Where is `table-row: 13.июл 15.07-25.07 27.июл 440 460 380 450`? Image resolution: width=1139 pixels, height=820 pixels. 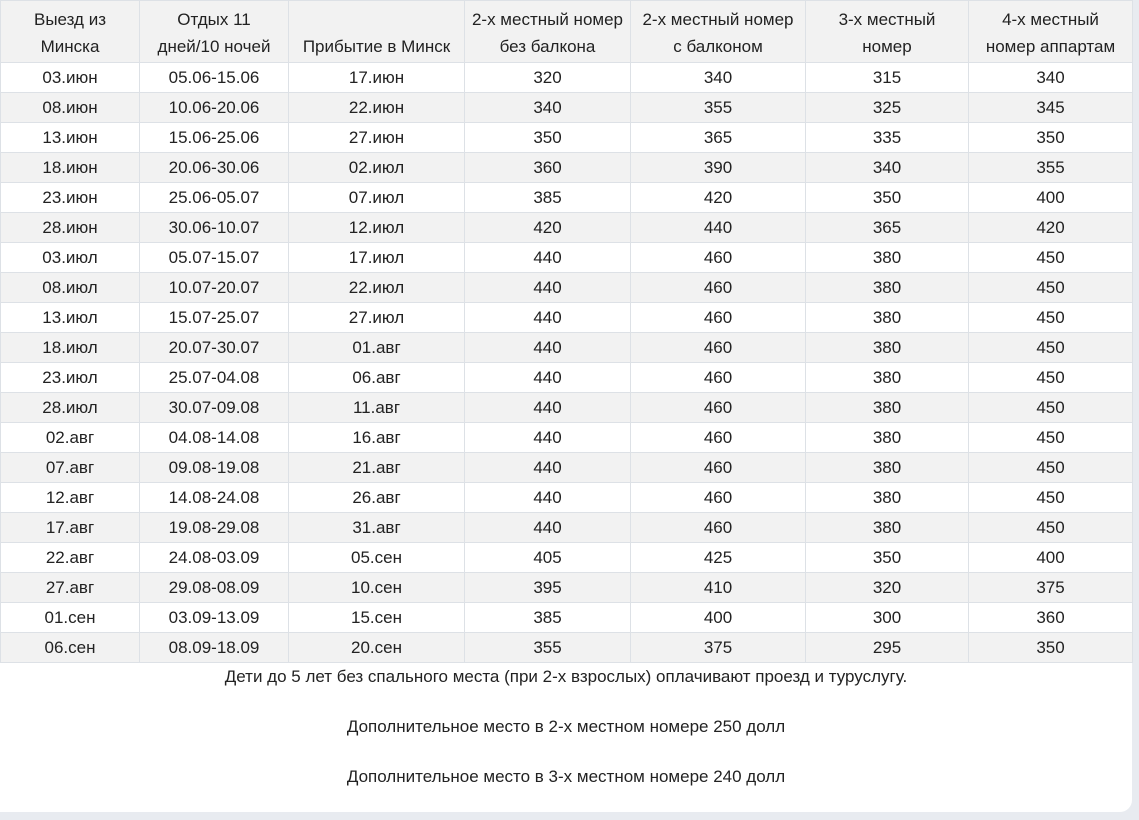 table-row: 13.июл 15.07-25.07 27.июл 440 460 380 450 is located at coordinates (566, 317).